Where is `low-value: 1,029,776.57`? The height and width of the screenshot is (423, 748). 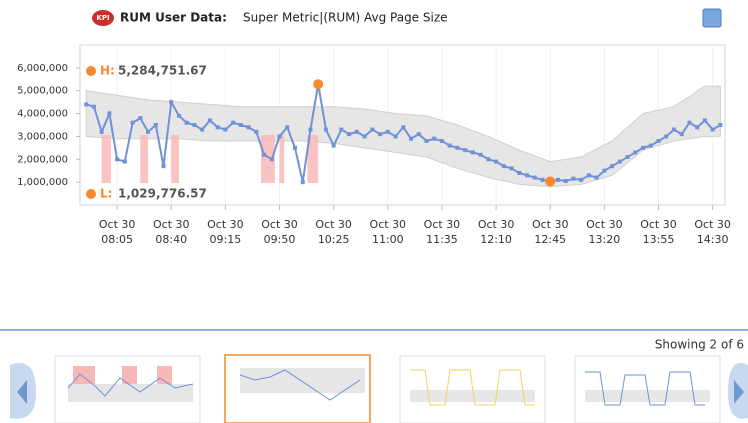 low-value: 1,029,776.57 is located at coordinates (162, 194).